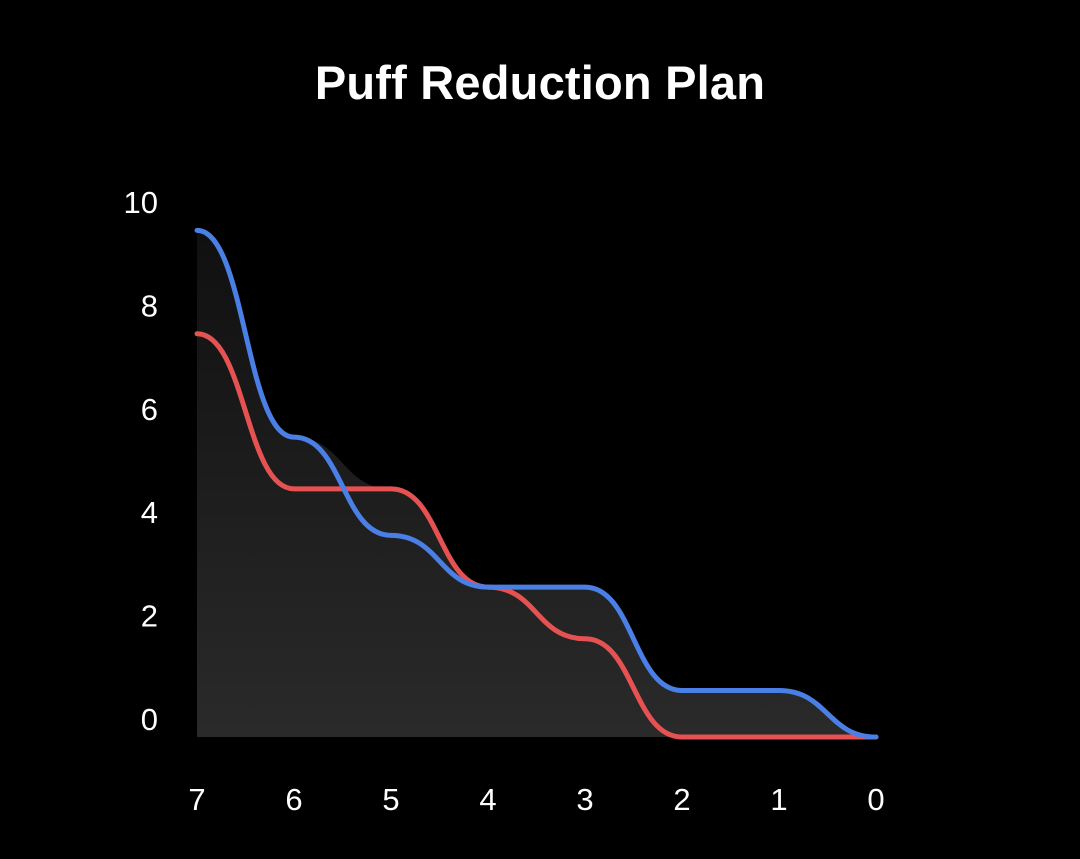 This screenshot has width=1080, height=859. What do you see at coordinates (149, 409) in the screenshot?
I see `y-tick-label-6: 6` at bounding box center [149, 409].